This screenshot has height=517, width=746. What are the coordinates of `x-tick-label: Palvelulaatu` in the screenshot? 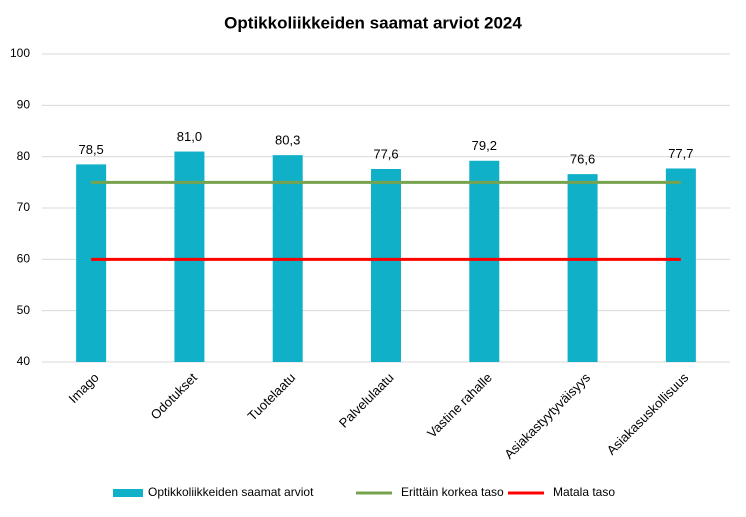 It's located at (366, 400).